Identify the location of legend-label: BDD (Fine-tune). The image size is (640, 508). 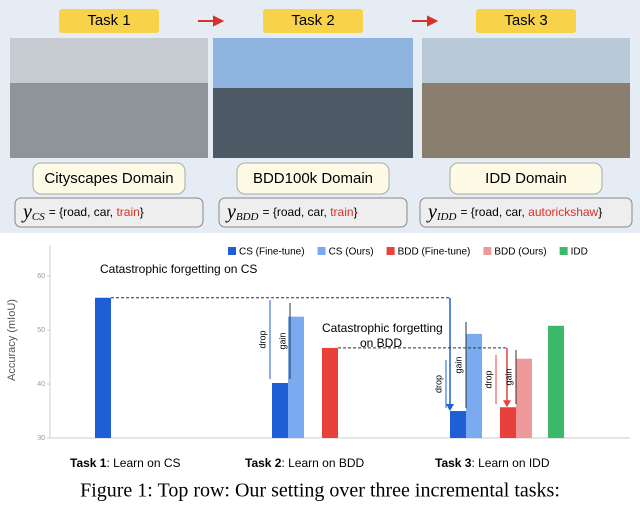
(434, 252).